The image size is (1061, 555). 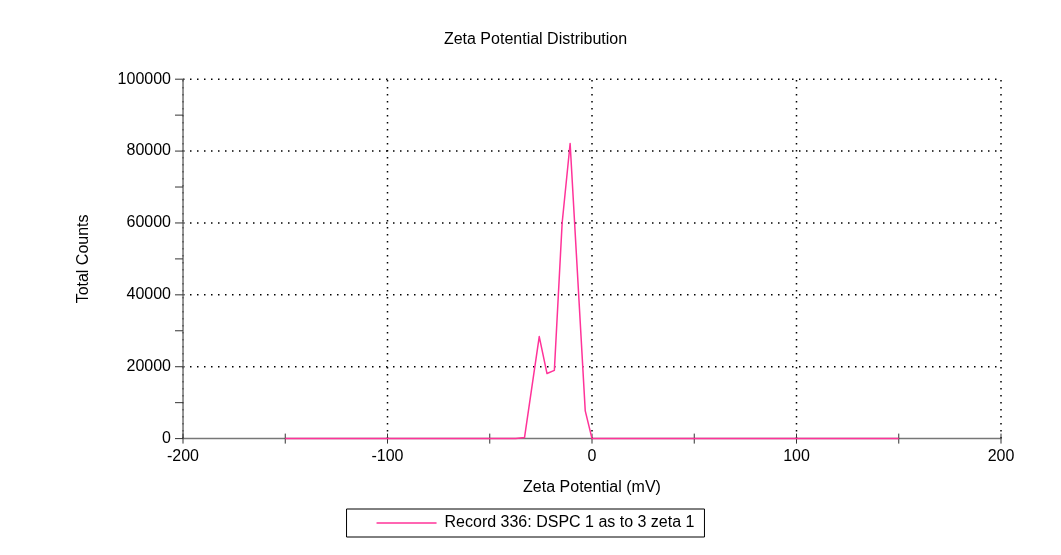 I want to click on y-tick-label: 40000, so click(x=149, y=294).